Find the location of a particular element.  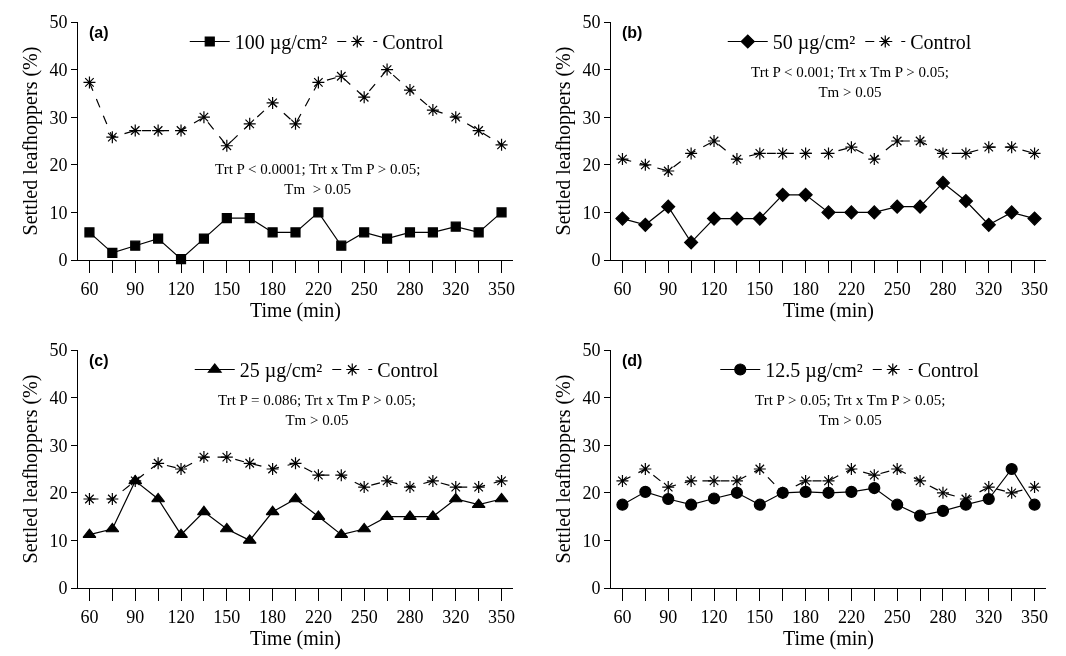

chart-title: (a) is located at coordinates (99, 32).